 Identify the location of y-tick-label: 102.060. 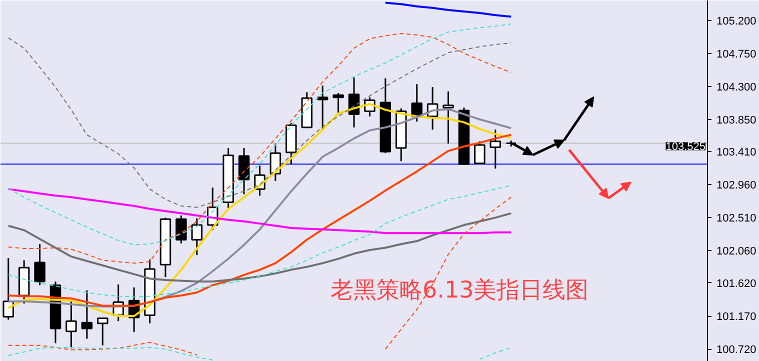
(736, 252).